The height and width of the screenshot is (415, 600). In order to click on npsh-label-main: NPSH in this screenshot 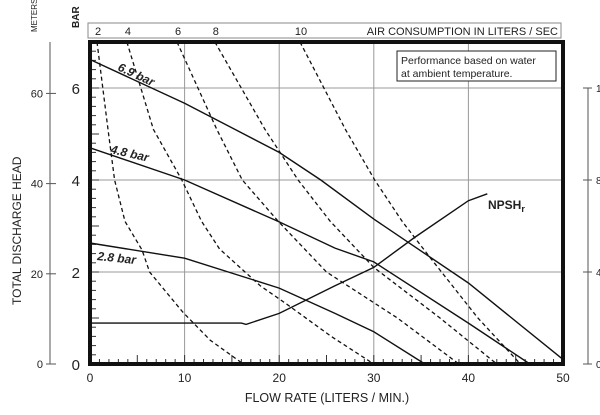, I will do `click(504, 205)`.